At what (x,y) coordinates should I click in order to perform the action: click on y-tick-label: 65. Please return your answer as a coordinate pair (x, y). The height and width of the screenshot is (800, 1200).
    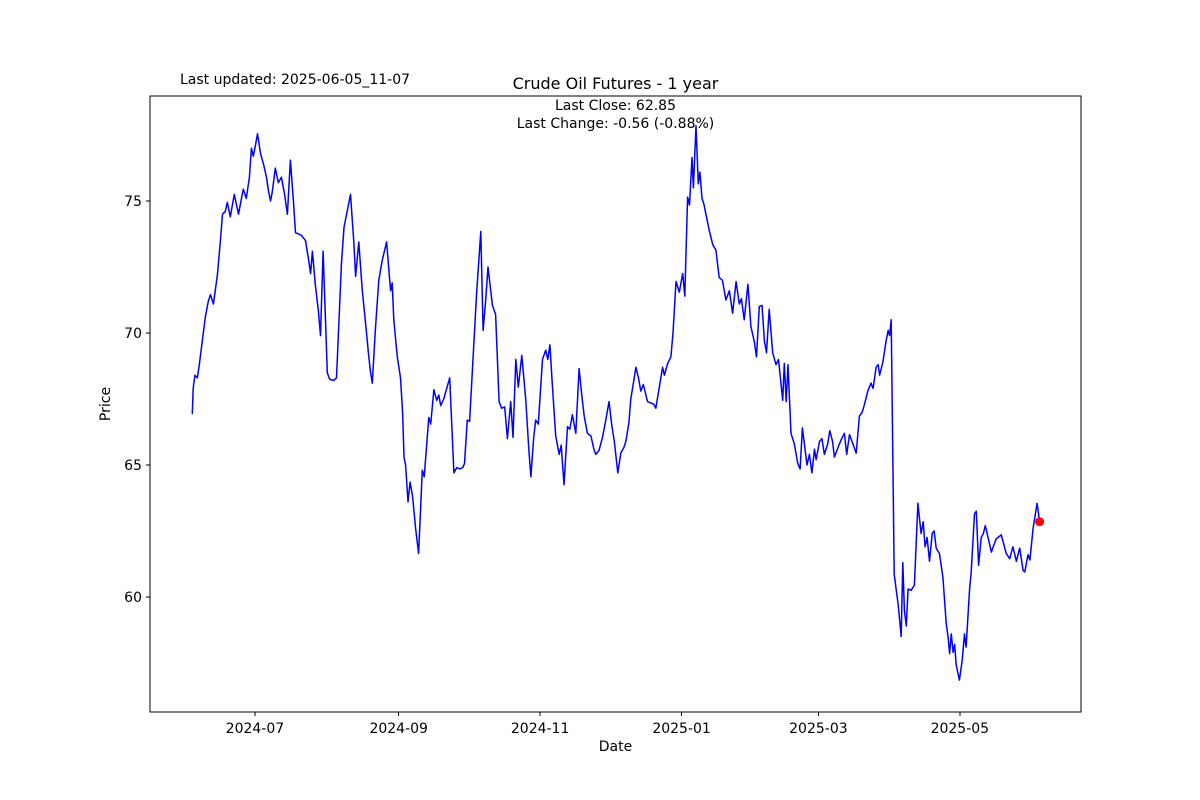
    Looking at the image, I should click on (133, 466).